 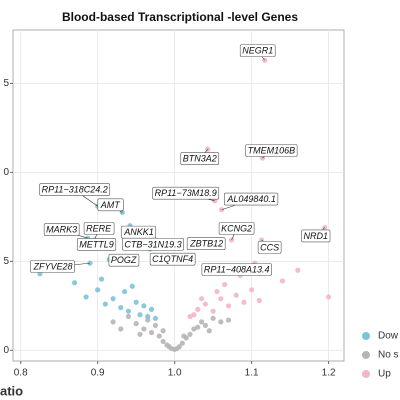 I want to click on gene-label-text: ZFYVE28, so click(x=52, y=266).